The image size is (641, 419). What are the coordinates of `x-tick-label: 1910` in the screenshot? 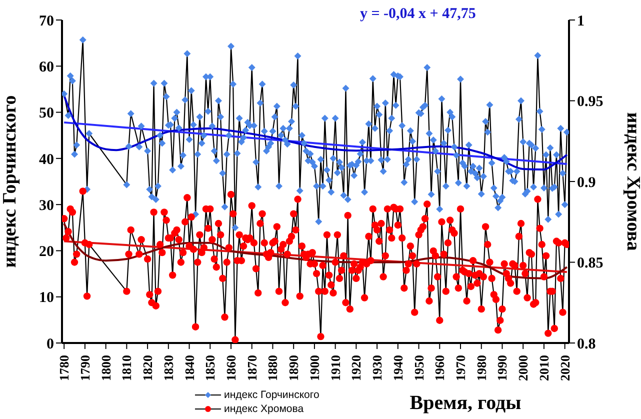 It's located at (335, 368).